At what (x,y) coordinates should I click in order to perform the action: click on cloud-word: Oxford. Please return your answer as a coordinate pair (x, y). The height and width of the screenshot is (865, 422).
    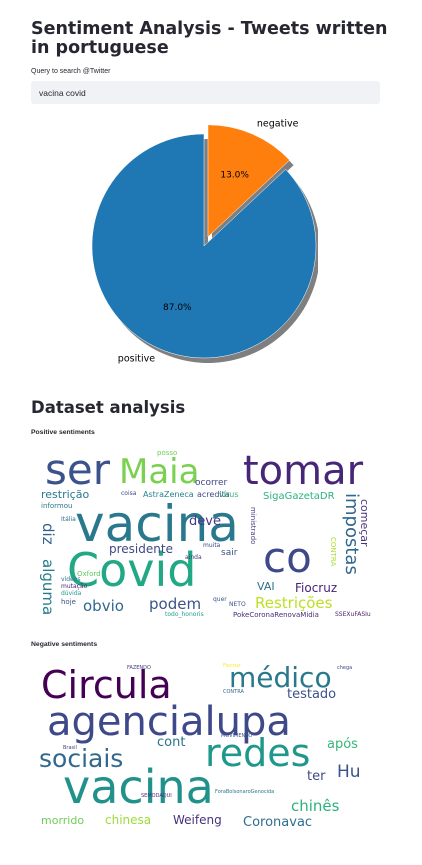
    Looking at the image, I should click on (89, 574).